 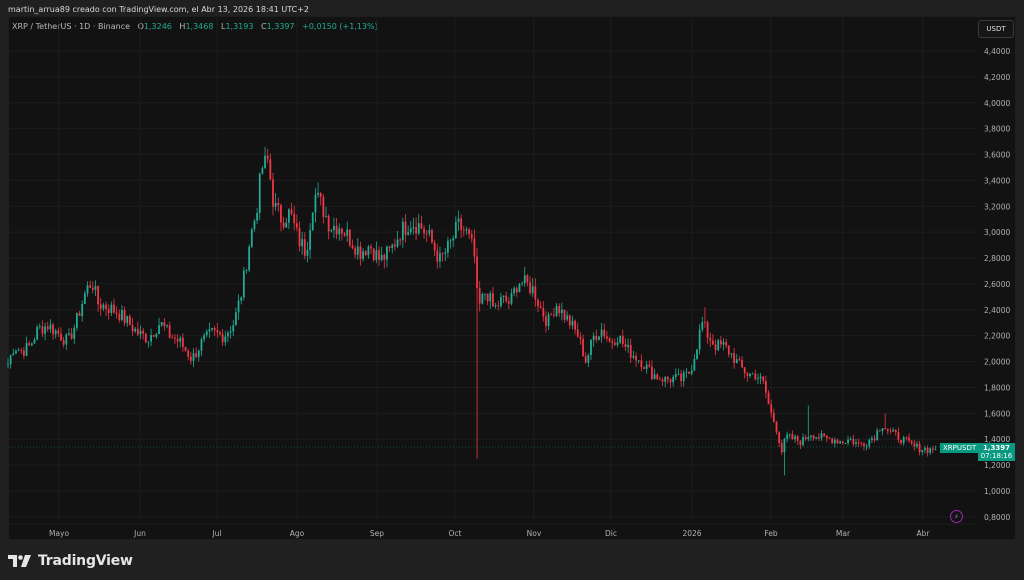 What do you see at coordinates (997, 517) in the screenshot?
I see `price-tick: 0,8000` at bounding box center [997, 517].